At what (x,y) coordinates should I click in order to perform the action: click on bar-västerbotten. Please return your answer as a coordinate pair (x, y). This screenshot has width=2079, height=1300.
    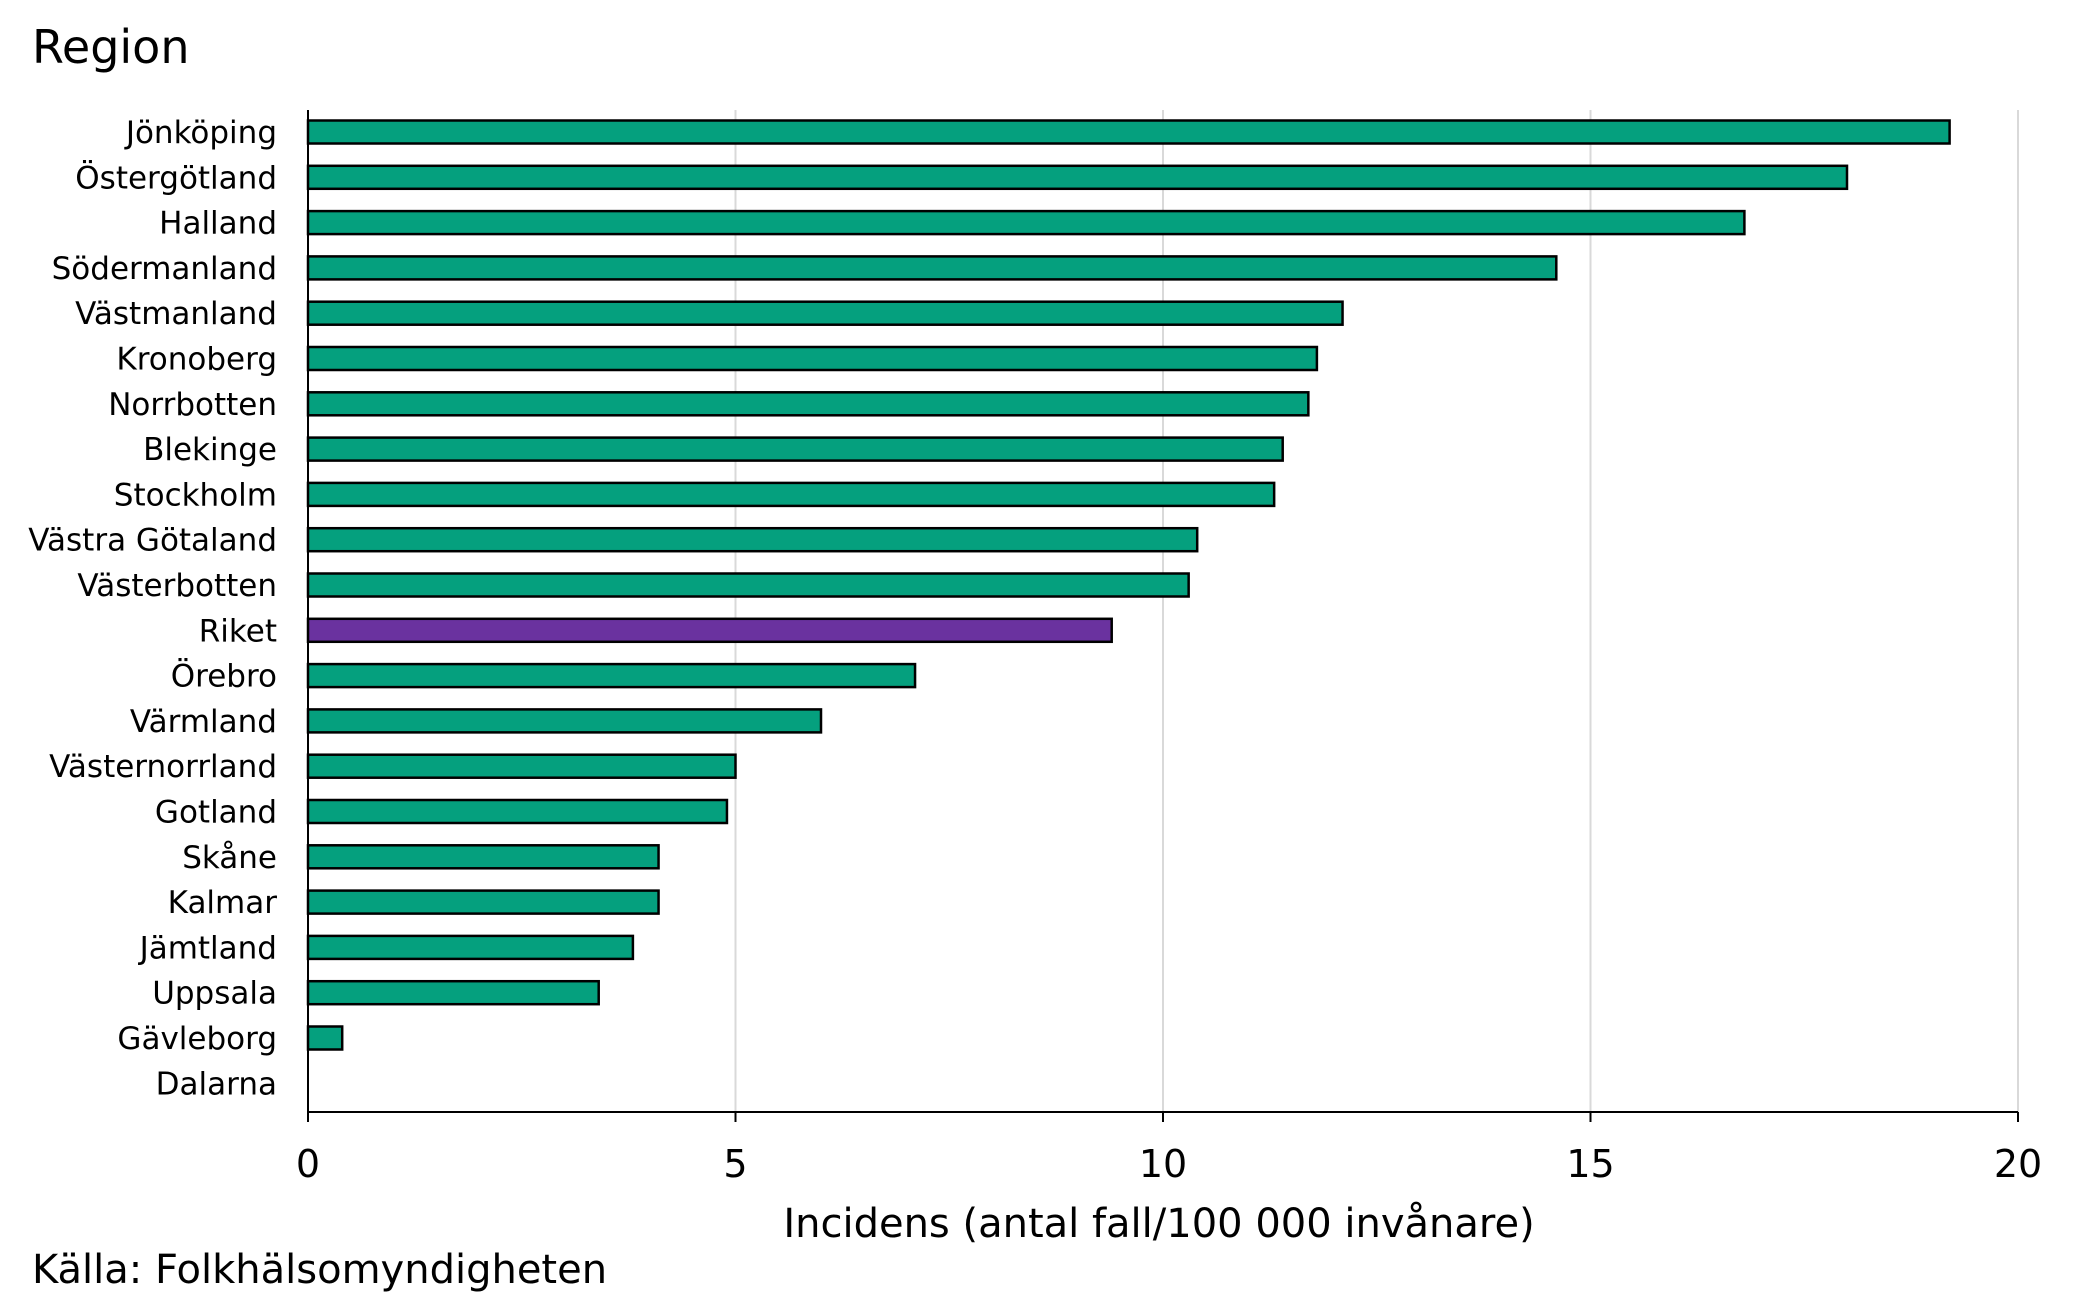
    Looking at the image, I should click on (748, 585).